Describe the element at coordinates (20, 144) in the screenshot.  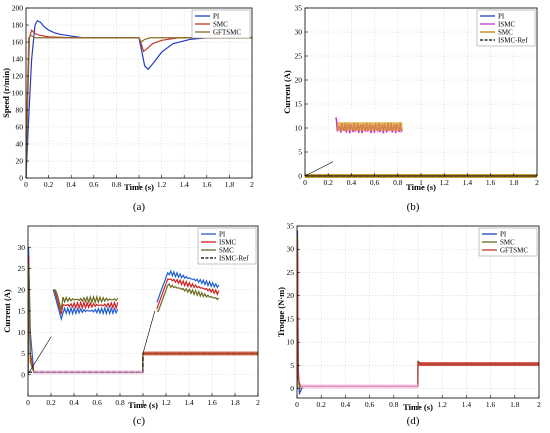
I see `y-tick-label: 40` at that location.